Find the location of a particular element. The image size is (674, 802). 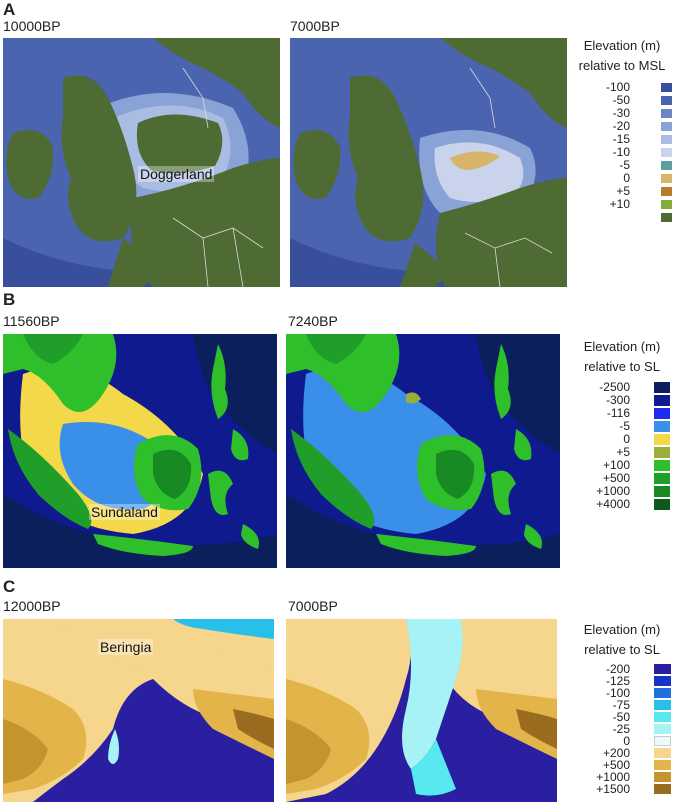

legend-label: +4000 is located at coordinates (613, 504).